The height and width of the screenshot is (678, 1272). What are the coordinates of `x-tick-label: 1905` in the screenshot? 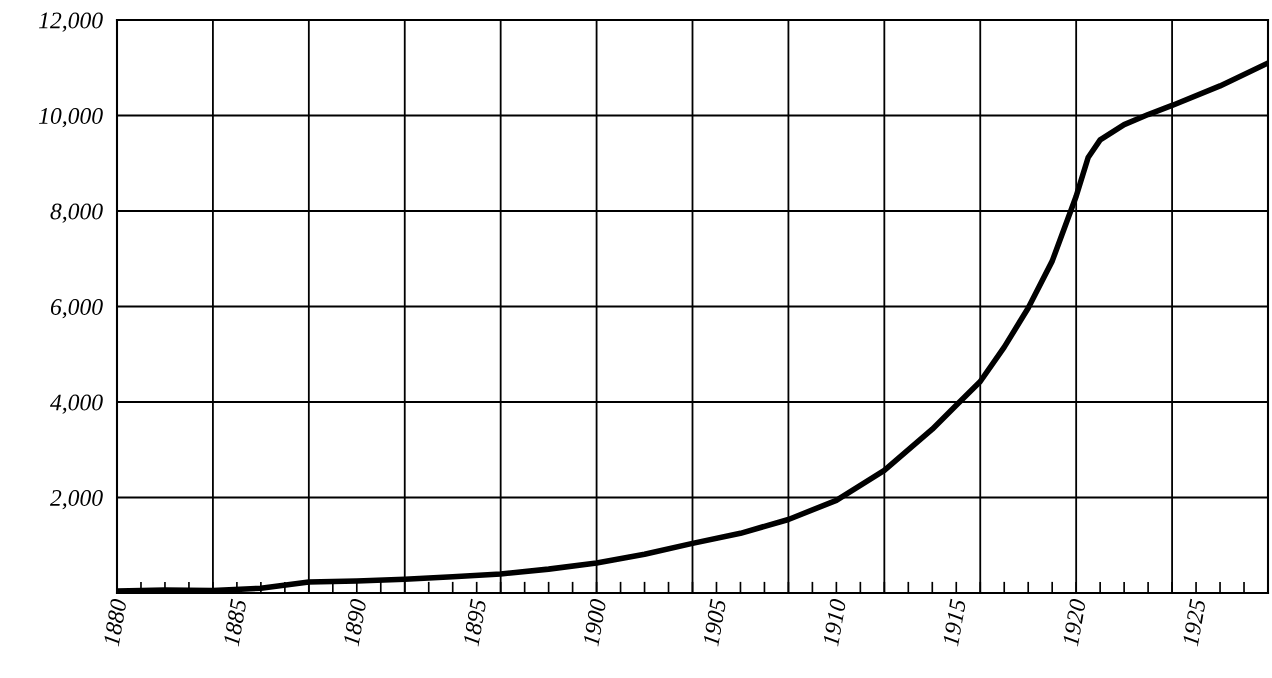 It's located at (714, 622).